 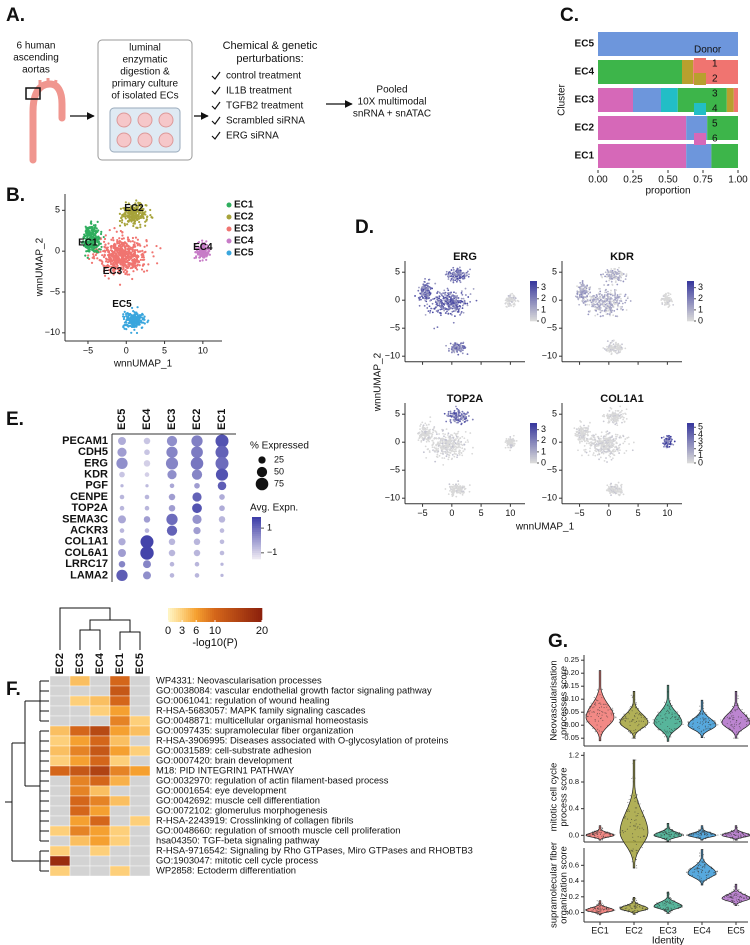 What do you see at coordinates (622, 257) in the screenshot?
I see `gene-title: KDR` at bounding box center [622, 257].